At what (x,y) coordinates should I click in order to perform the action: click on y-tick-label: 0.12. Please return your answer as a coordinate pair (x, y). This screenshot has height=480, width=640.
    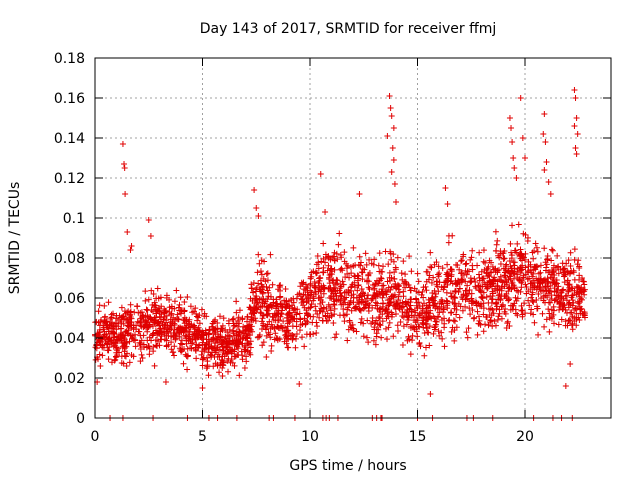
    Looking at the image, I should click on (69, 179).